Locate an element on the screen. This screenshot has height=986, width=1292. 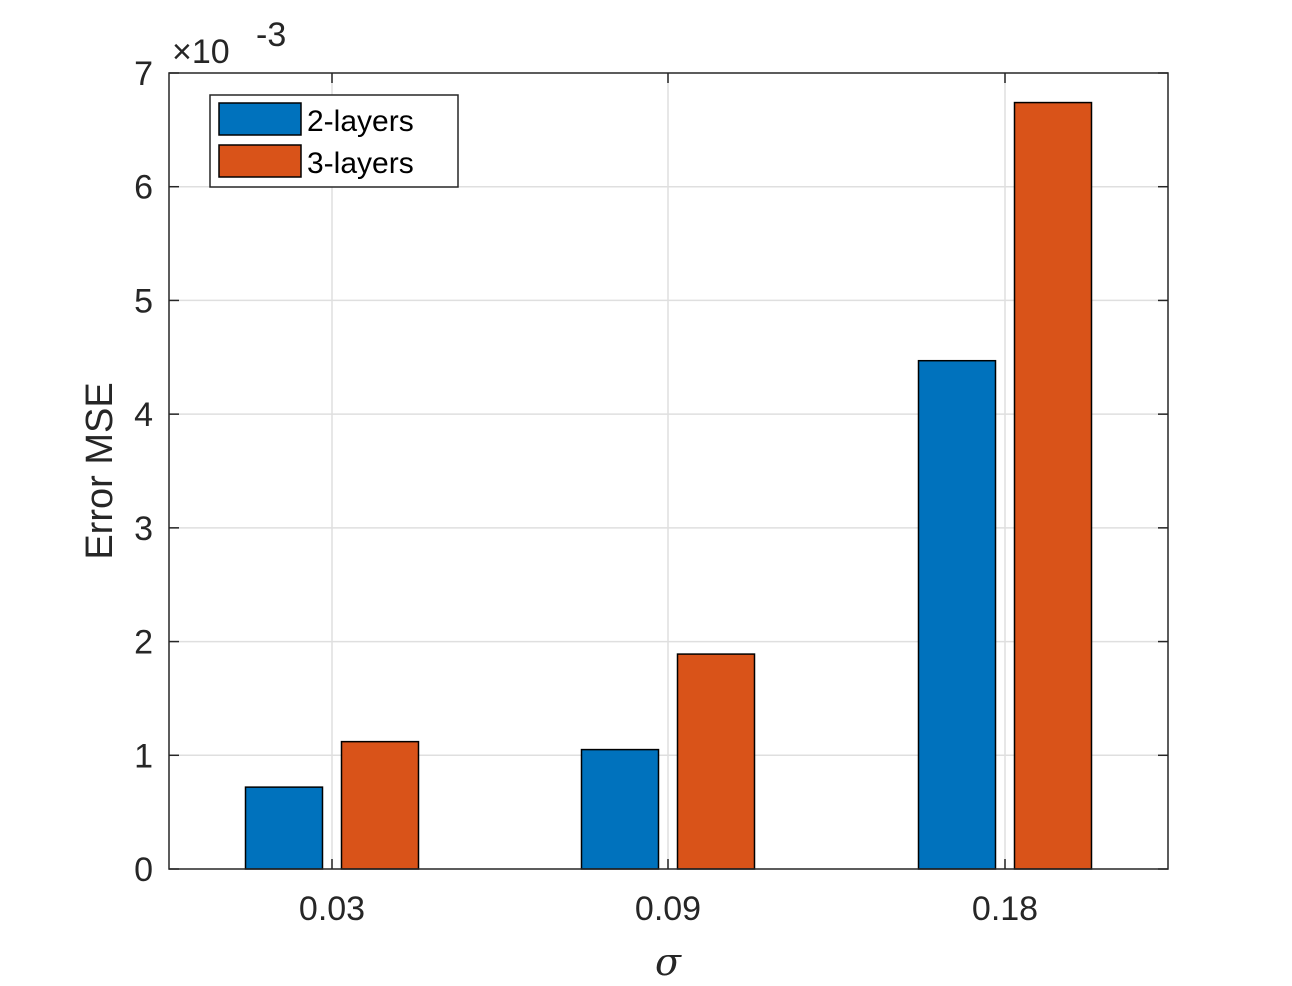
svg-text: ×10 is located at coordinates (201, 52).